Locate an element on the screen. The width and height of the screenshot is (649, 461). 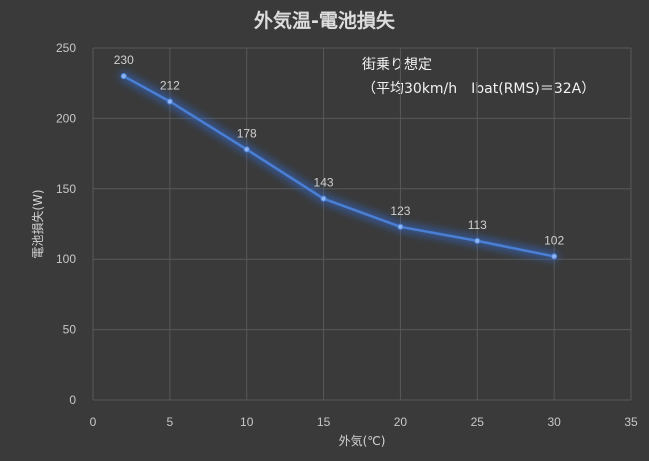
data-label: 123 is located at coordinates (400, 211).